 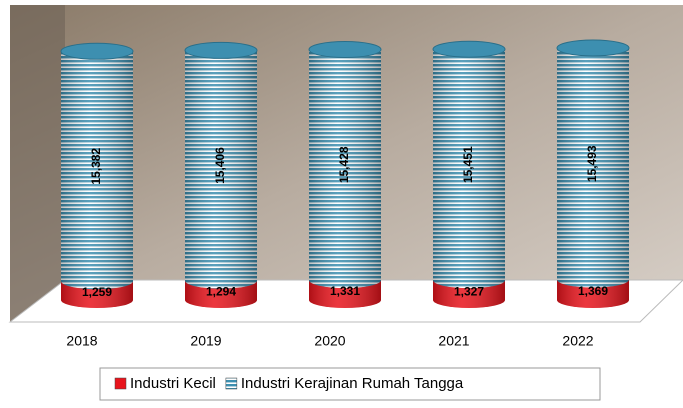 I want to click on data-label: 1,259, so click(x=97, y=292).